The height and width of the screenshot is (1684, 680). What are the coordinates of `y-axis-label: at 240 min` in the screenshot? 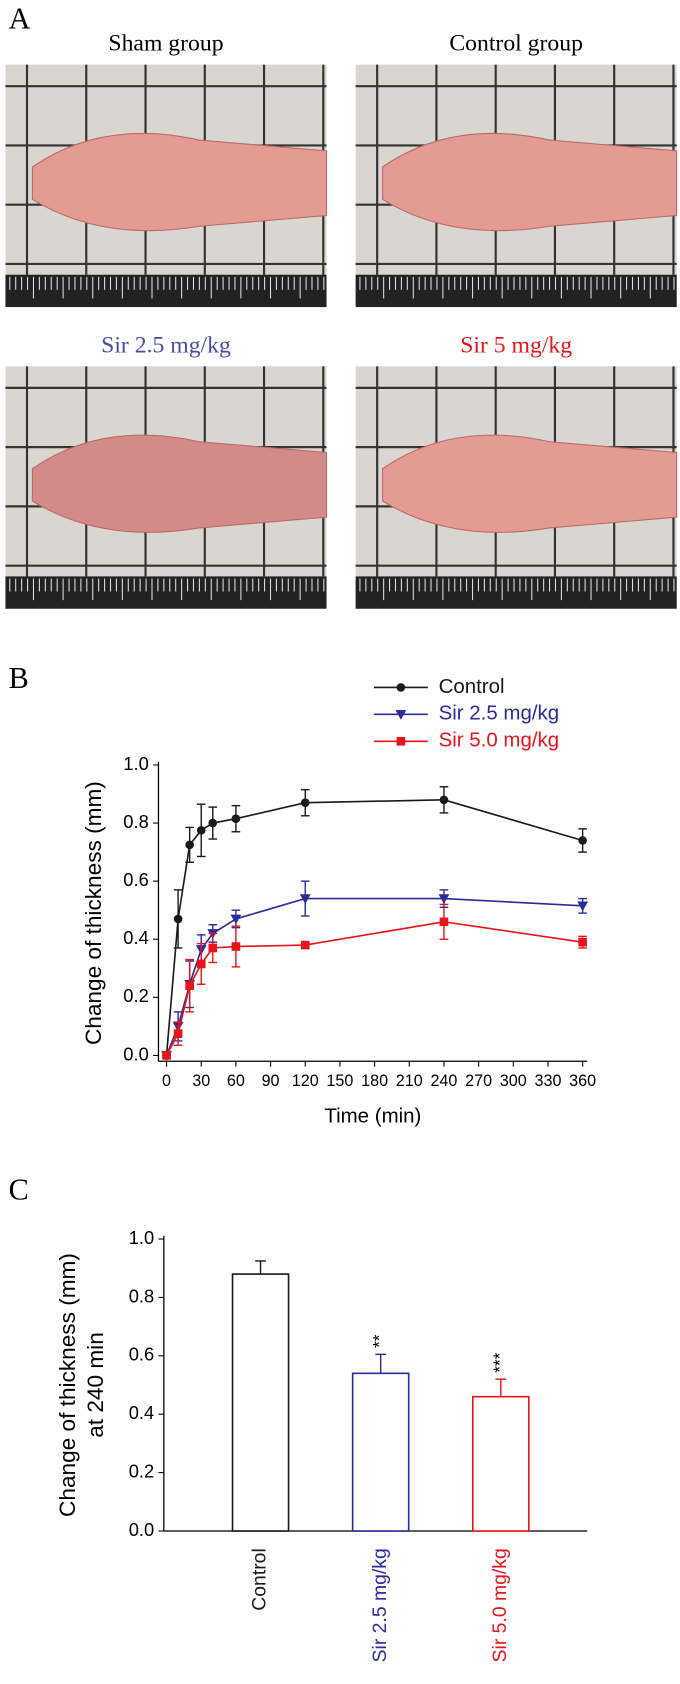 It's located at (95, 1385).